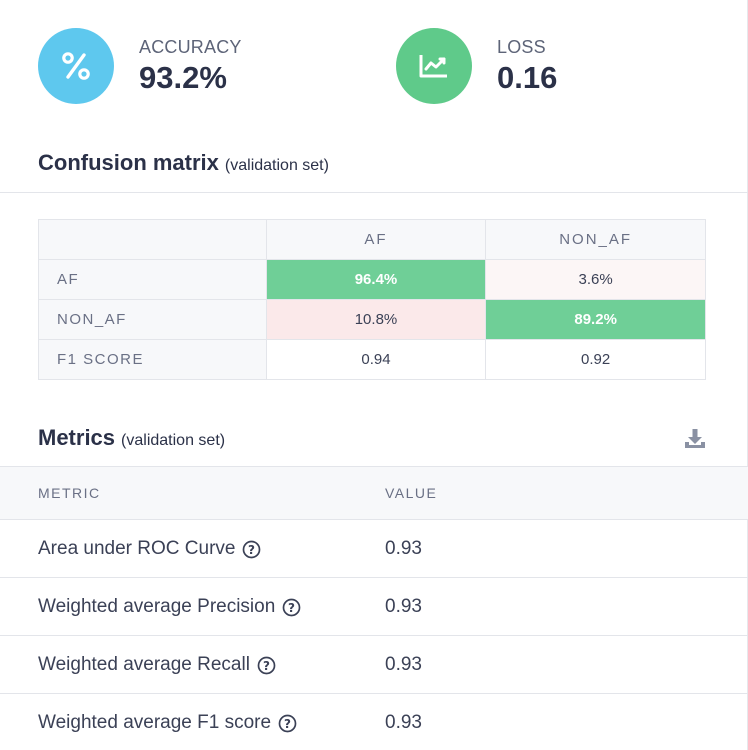  Describe the element at coordinates (374, 493) in the screenshot. I see `metrics-table-header: METRIC VALUE` at that location.